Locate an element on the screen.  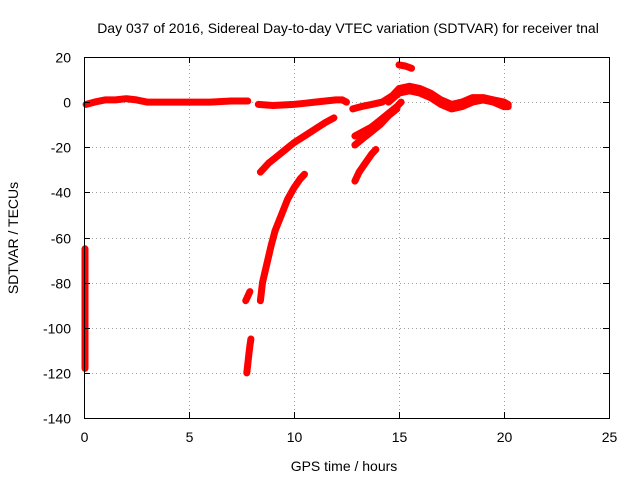
y-tick-label: -20 is located at coordinates (61, 148).